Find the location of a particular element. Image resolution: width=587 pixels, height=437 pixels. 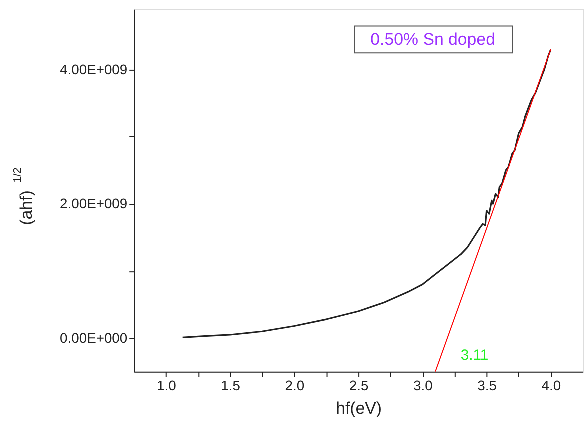

x-tick-label: 2.0 is located at coordinates (295, 385).